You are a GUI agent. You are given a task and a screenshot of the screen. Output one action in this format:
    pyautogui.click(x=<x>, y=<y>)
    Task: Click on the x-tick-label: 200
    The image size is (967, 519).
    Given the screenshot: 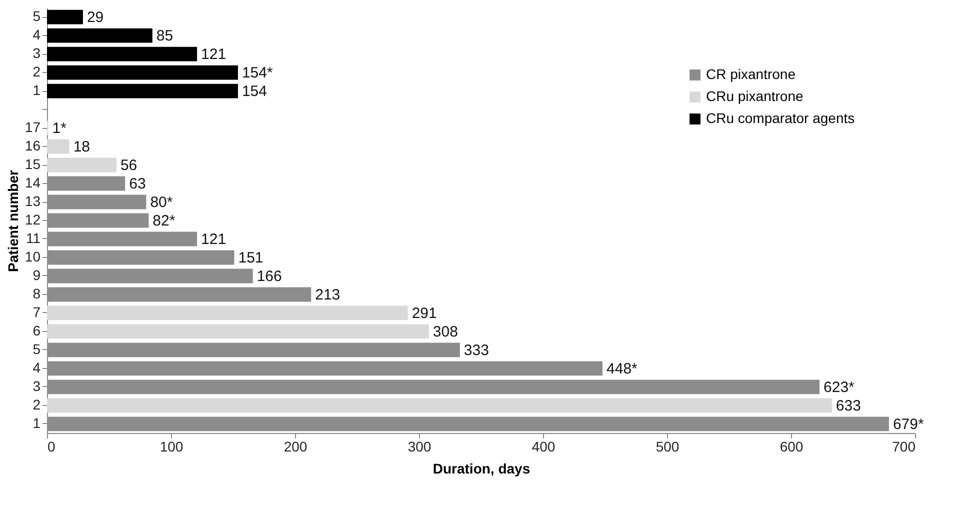 What is the action you would take?
    pyautogui.click(x=296, y=446)
    